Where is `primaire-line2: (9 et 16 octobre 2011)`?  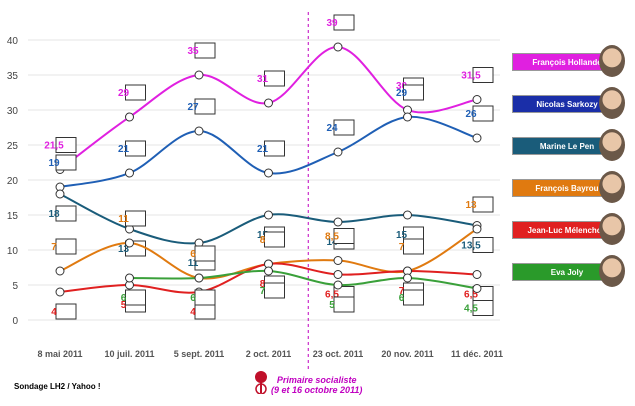 primaire-line2: (9 et 16 octobre 2011) is located at coordinates (317, 390).